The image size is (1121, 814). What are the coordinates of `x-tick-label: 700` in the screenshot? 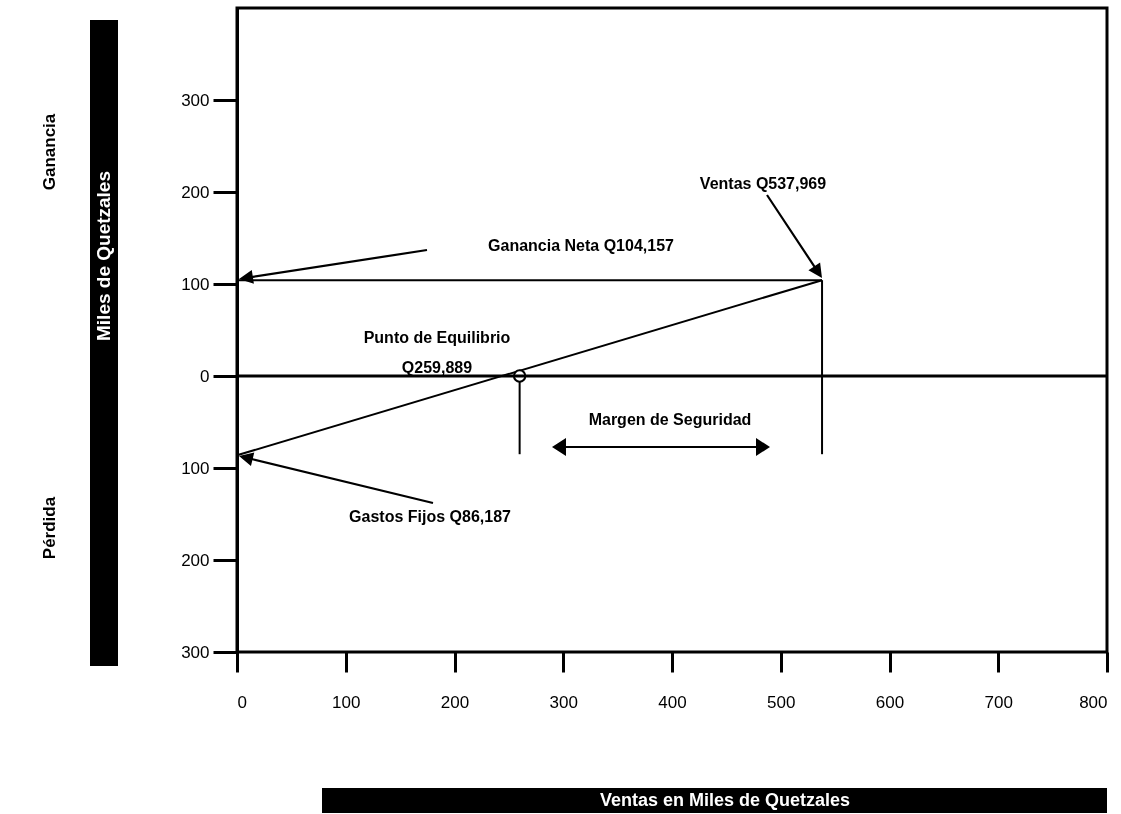 It's located at (998, 702).